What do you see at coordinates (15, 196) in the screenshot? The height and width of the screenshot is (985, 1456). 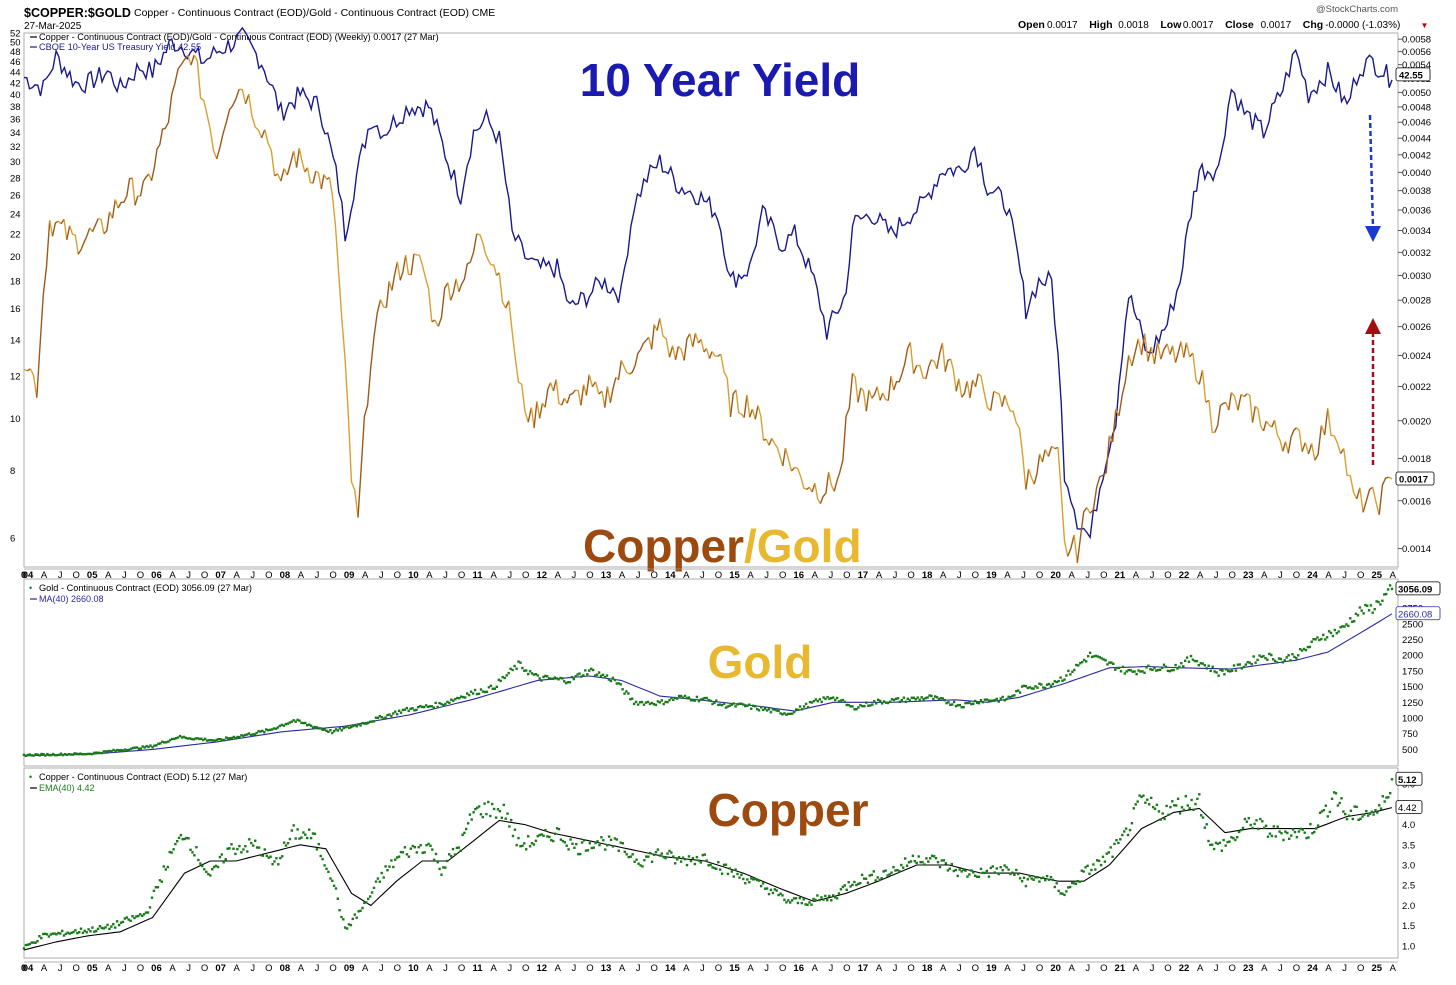 I see `left-tick-label: 26` at bounding box center [15, 196].